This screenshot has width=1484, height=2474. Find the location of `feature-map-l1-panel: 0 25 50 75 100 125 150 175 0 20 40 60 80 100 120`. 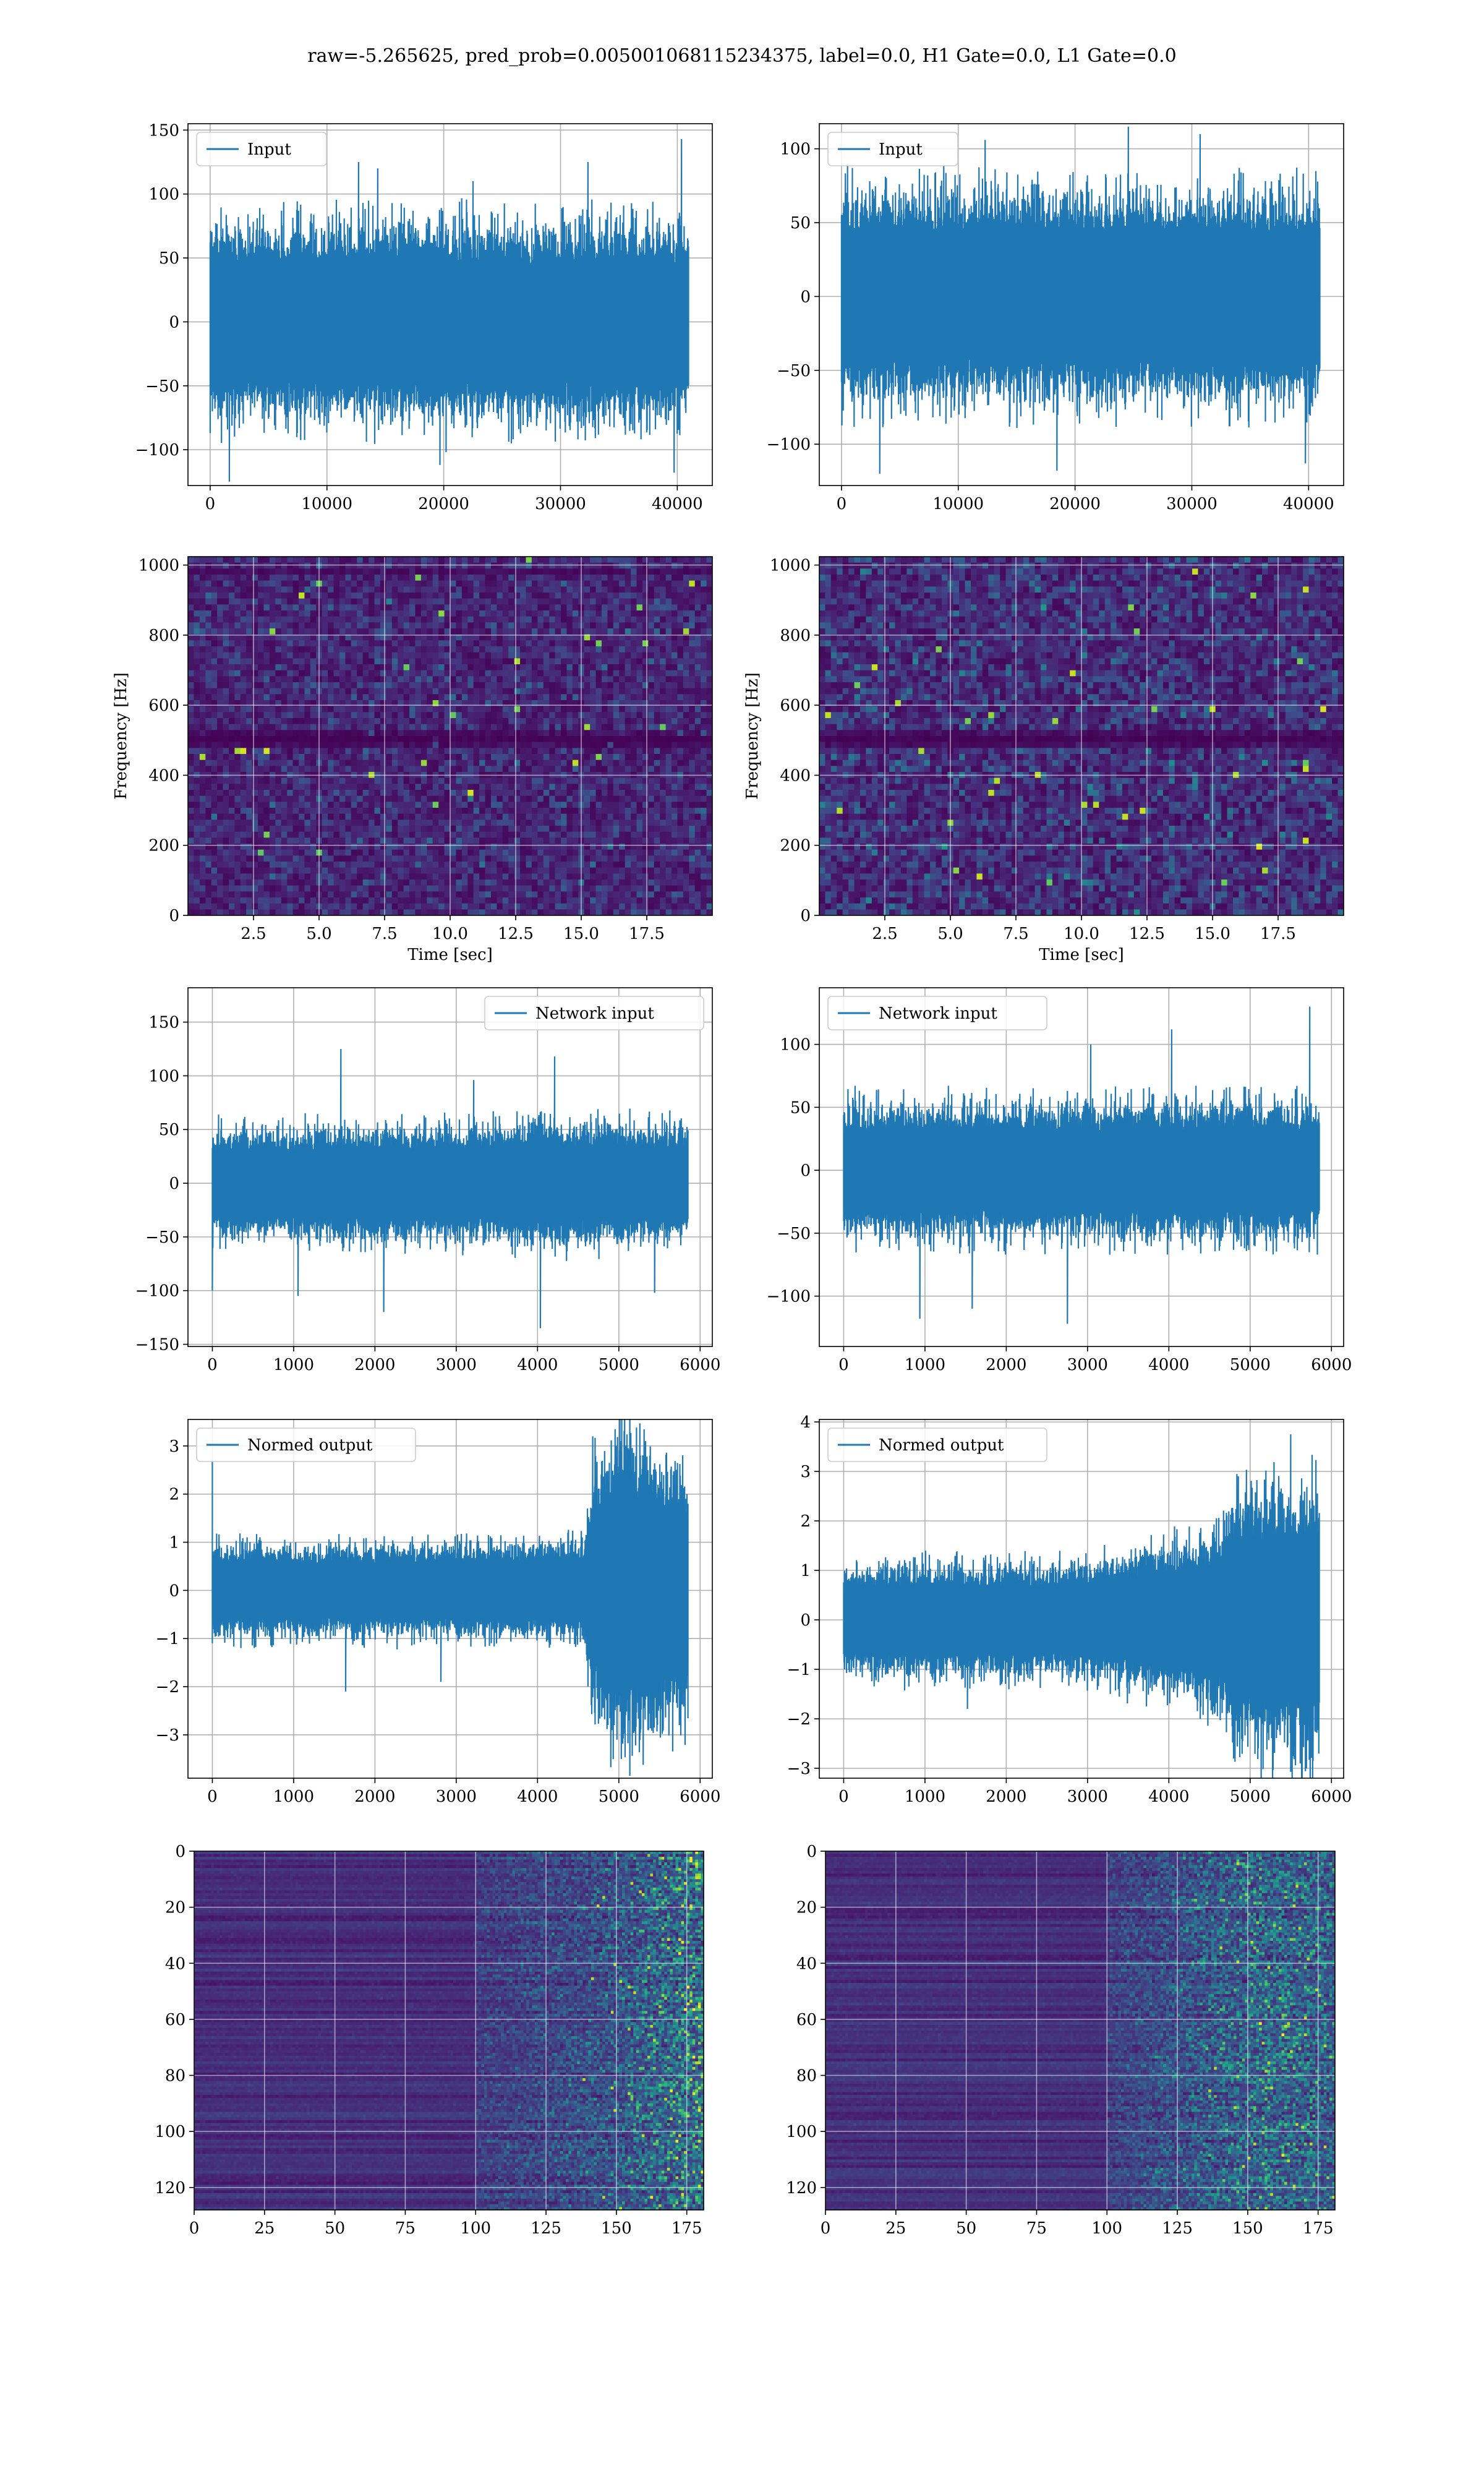

feature-map-l1-panel: 0 25 50 75 100 125 150 175 0 20 40 60 80 100 120 is located at coordinates (1061, 2040).